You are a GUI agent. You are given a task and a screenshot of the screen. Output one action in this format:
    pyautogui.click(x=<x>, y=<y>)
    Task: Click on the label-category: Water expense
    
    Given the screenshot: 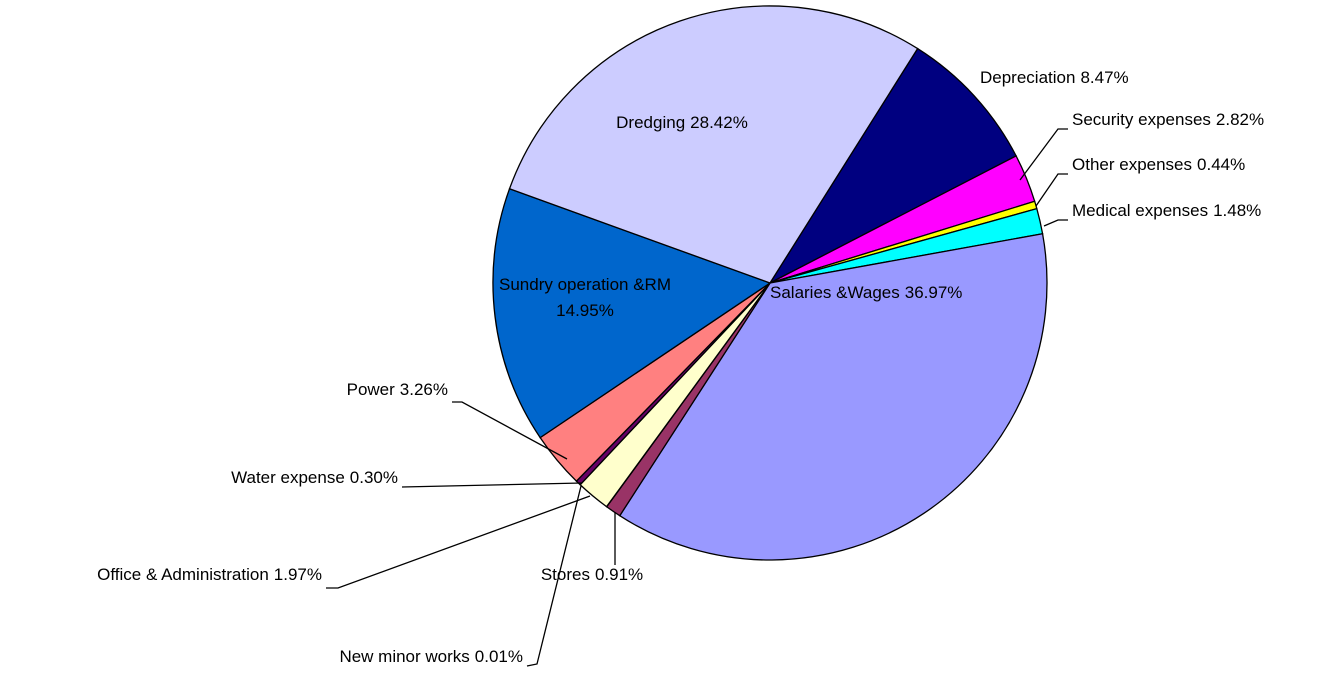 What is the action you would take?
    pyautogui.click(x=288, y=477)
    